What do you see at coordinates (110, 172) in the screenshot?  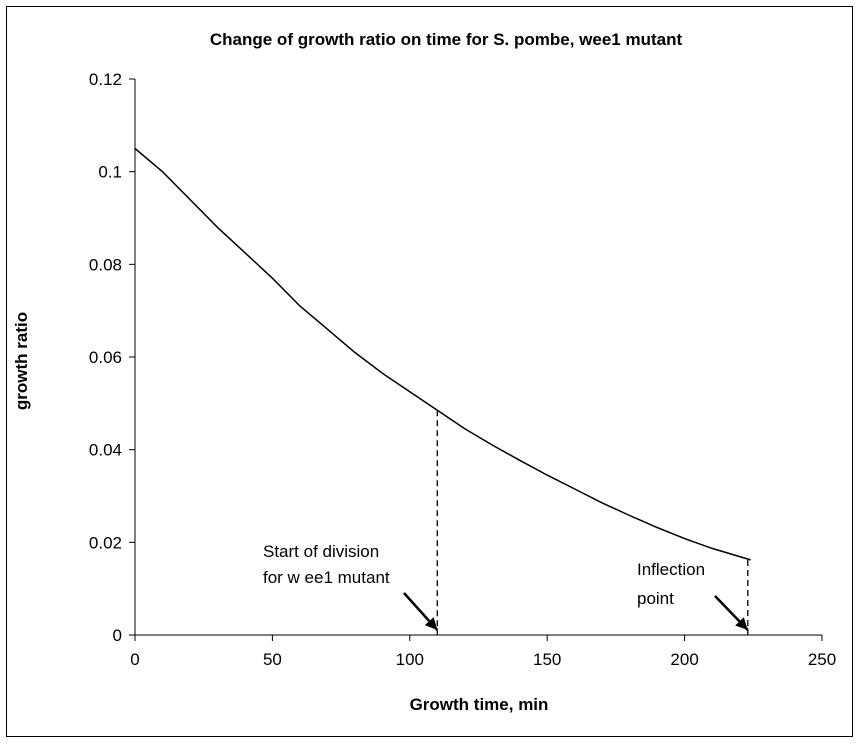 I see `y-tick-label: 0.1` at bounding box center [110, 172].